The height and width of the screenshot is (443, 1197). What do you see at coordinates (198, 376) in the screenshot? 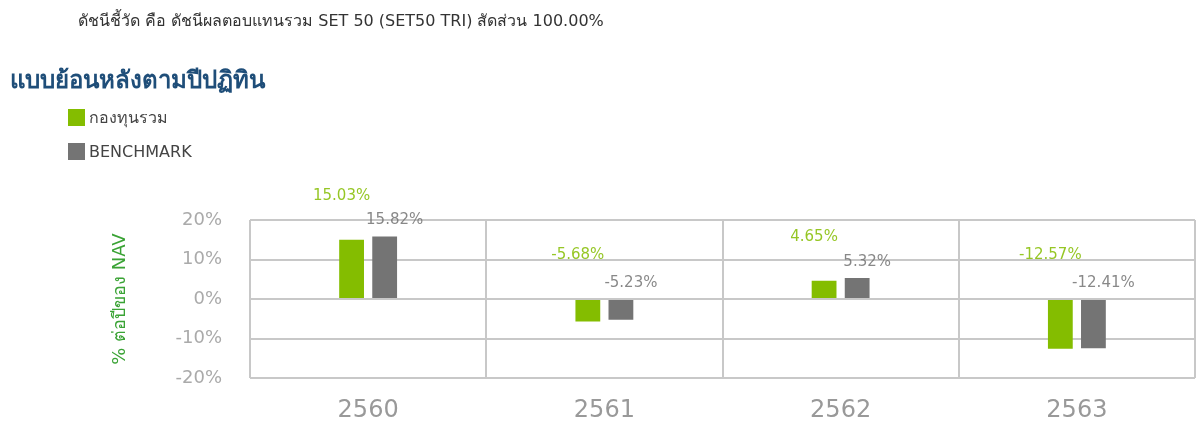
I see `y-tick-label: -20%` at bounding box center [198, 376].